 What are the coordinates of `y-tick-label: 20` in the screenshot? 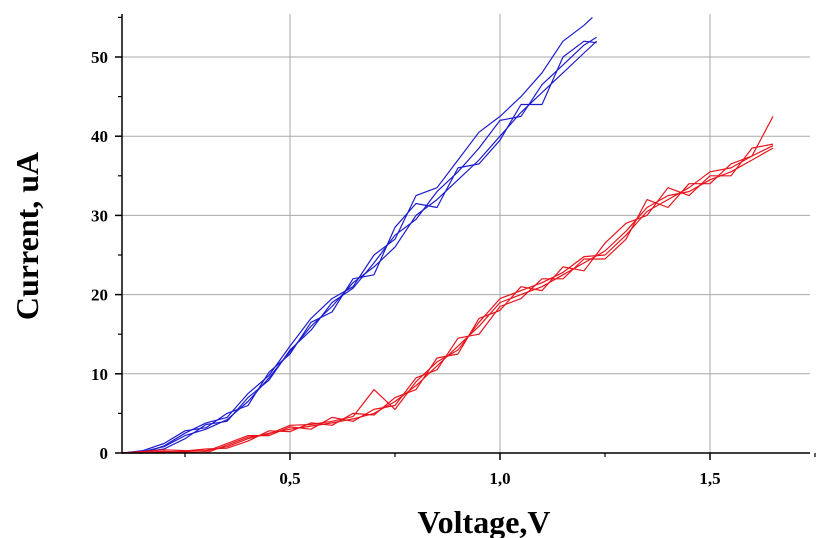 It's located at (99, 295).